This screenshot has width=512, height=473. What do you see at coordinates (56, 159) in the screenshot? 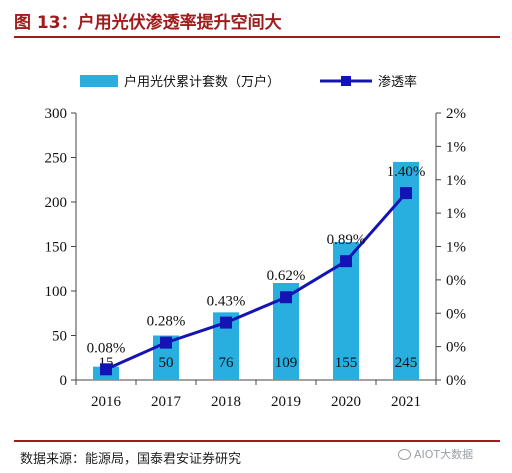
I see `left-tick-label: 250` at bounding box center [56, 159].